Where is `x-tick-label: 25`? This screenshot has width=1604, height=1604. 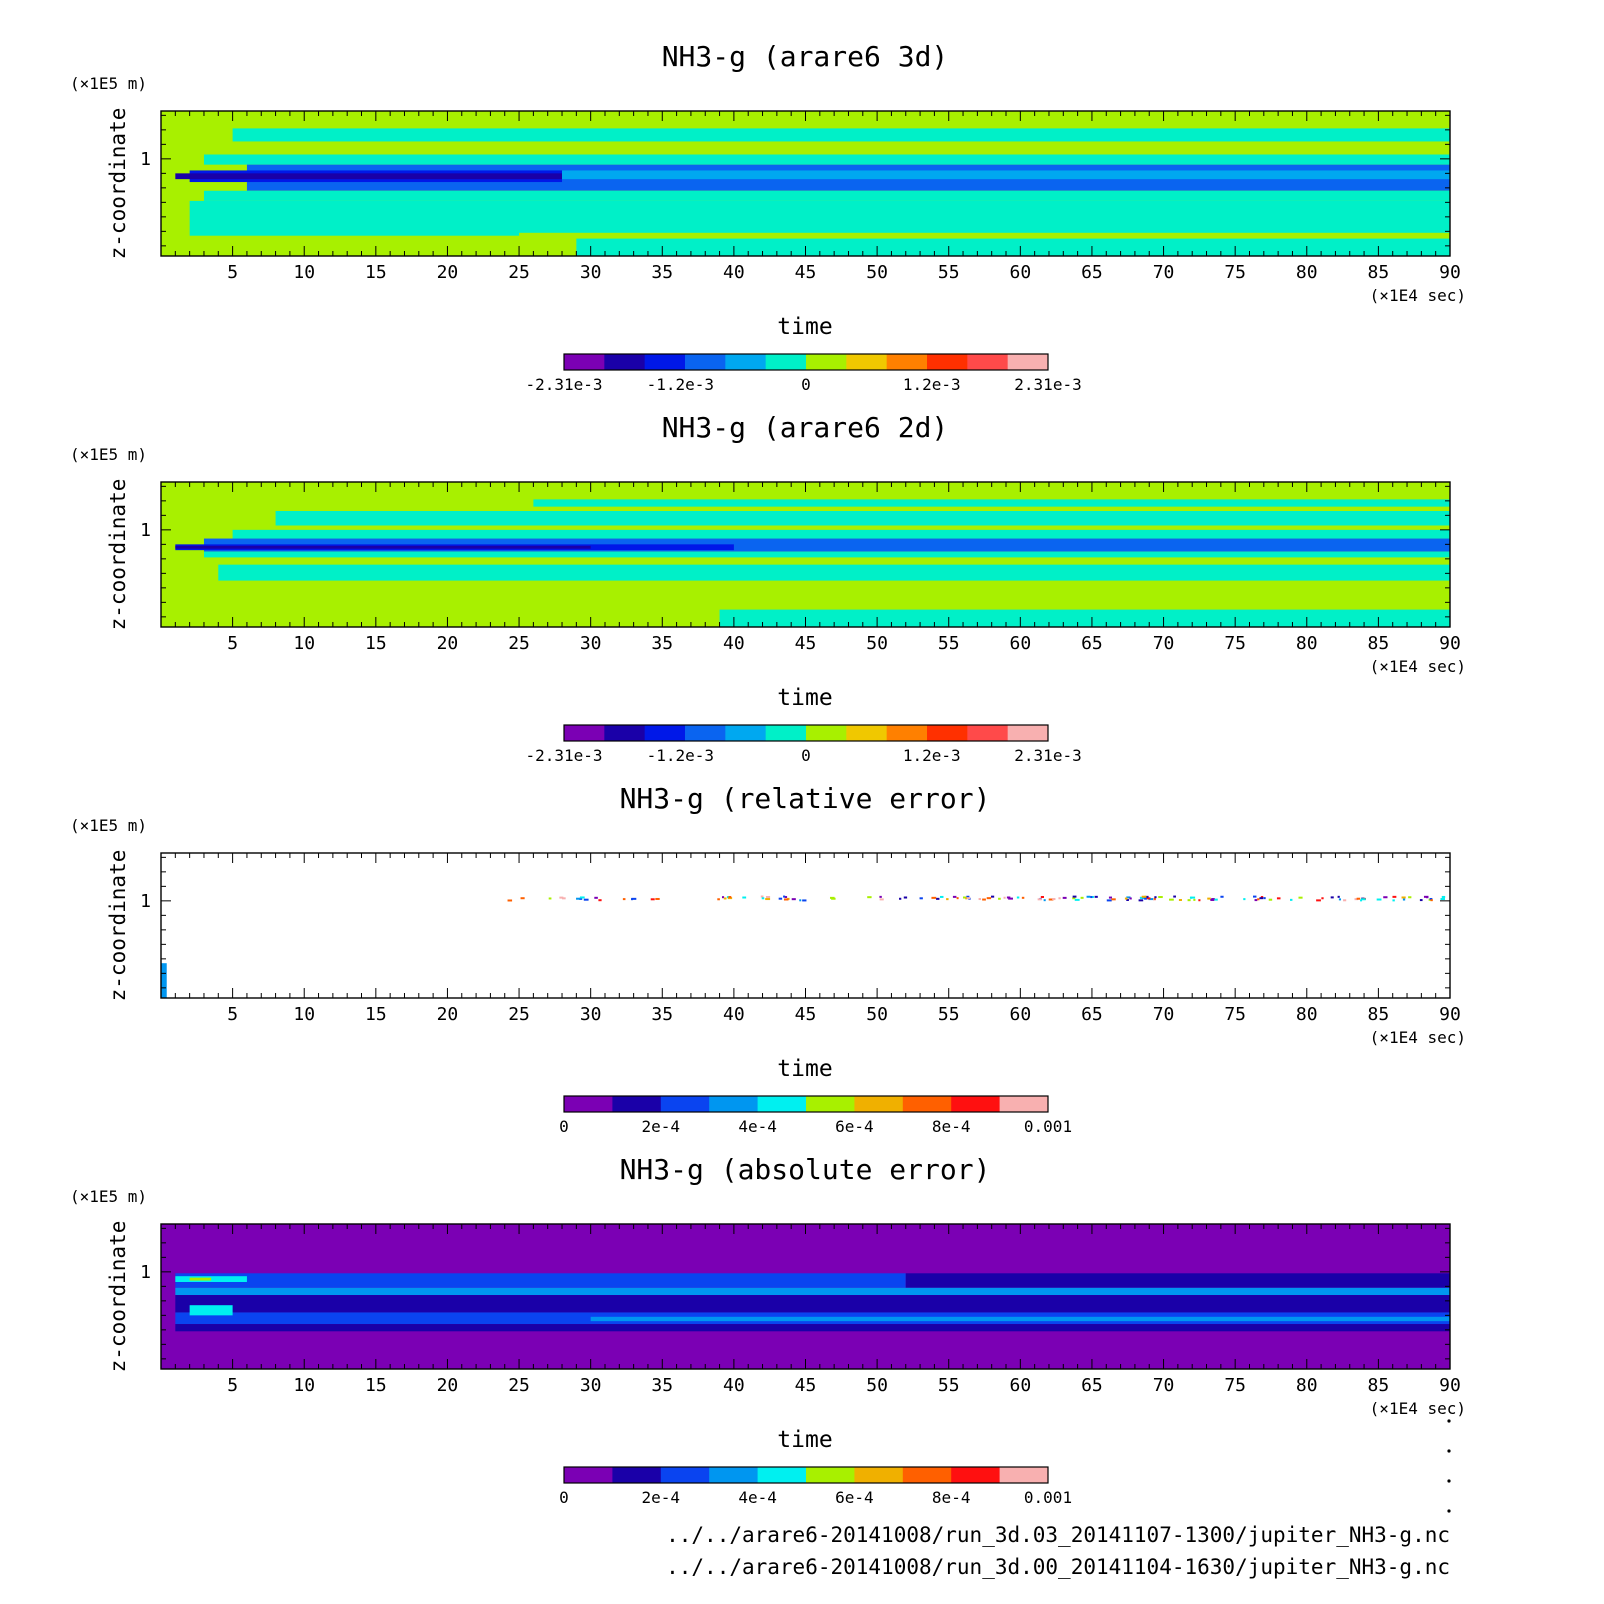
x-tick-label: 25 is located at coordinates (519, 1014).